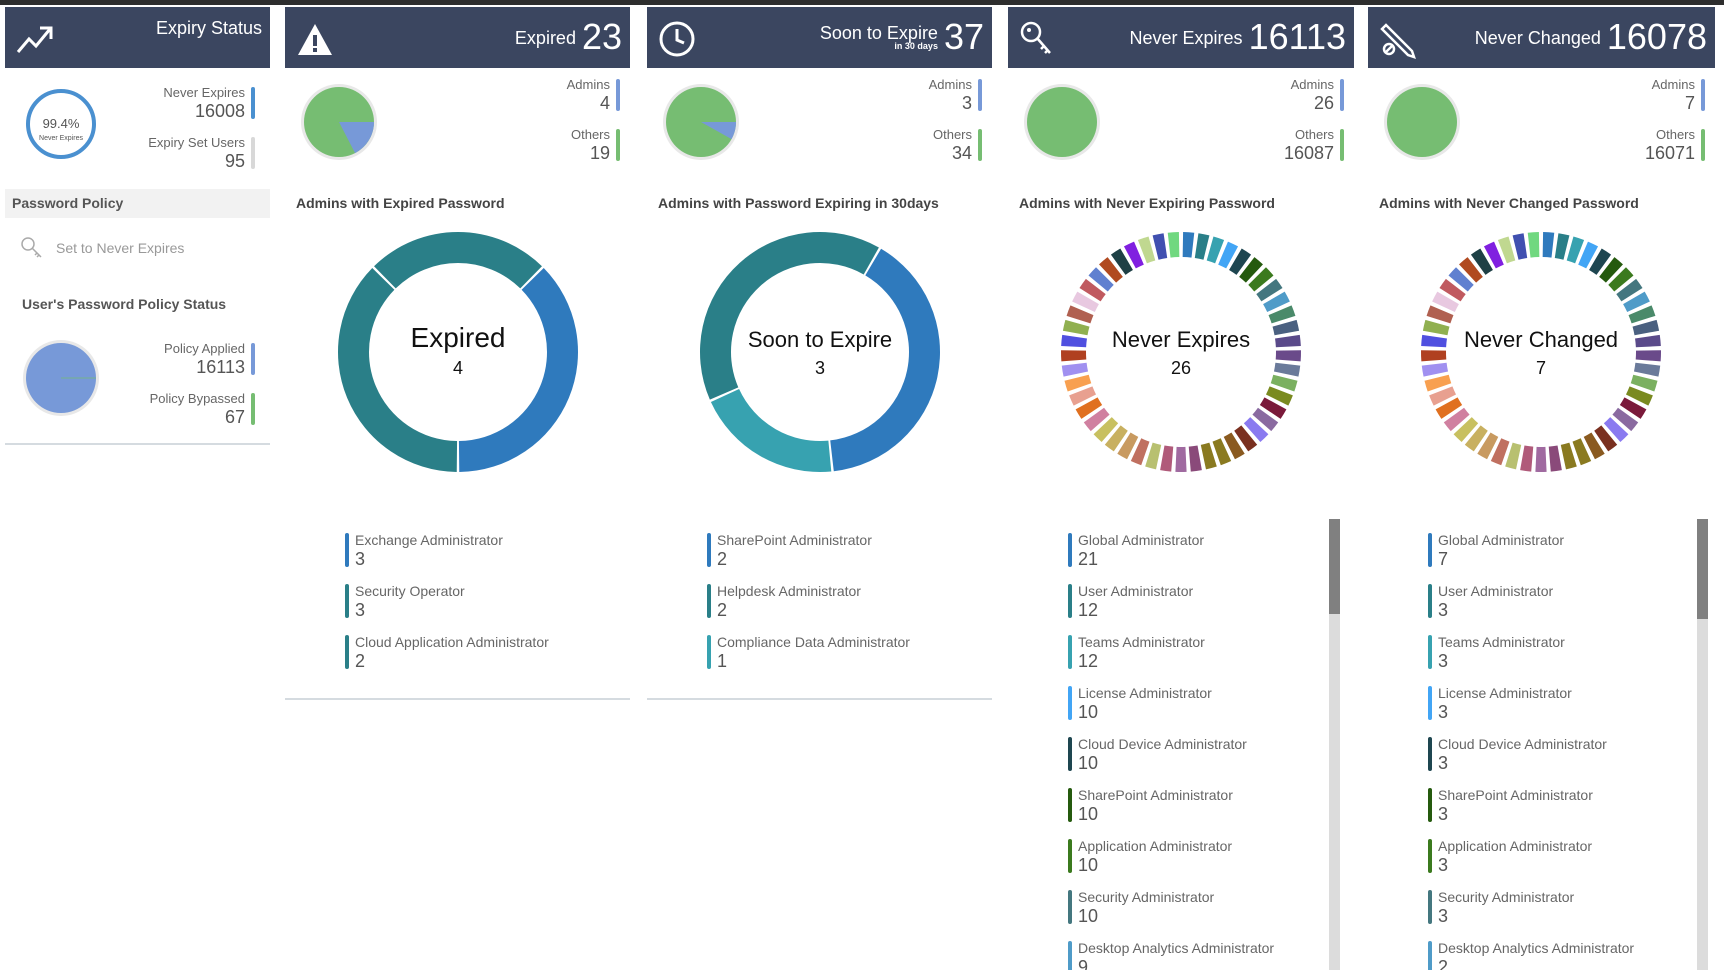 This screenshot has width=1724, height=970. Describe the element at coordinates (472, 552) in the screenshot. I see `legend-item: Exchange Administrator 3` at that location.